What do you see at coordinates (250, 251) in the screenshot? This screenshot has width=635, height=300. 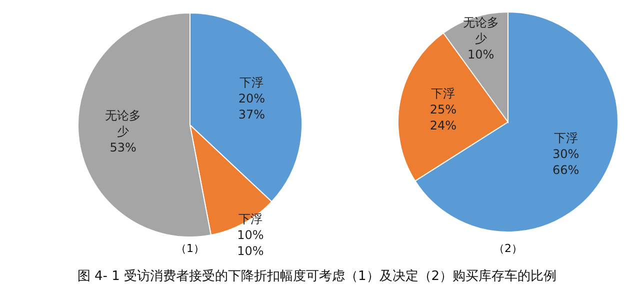 I see `text: 10%` at bounding box center [250, 251].